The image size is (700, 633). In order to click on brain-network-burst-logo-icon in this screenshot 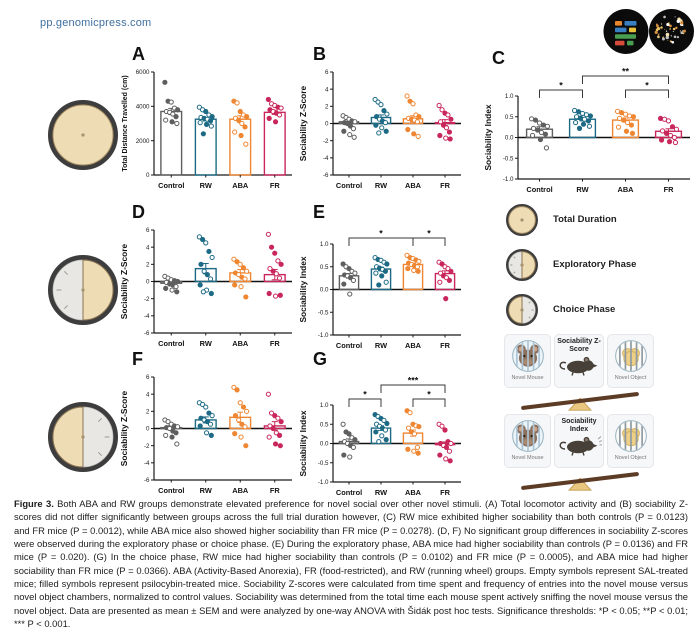, I will do `click(671, 31)`.